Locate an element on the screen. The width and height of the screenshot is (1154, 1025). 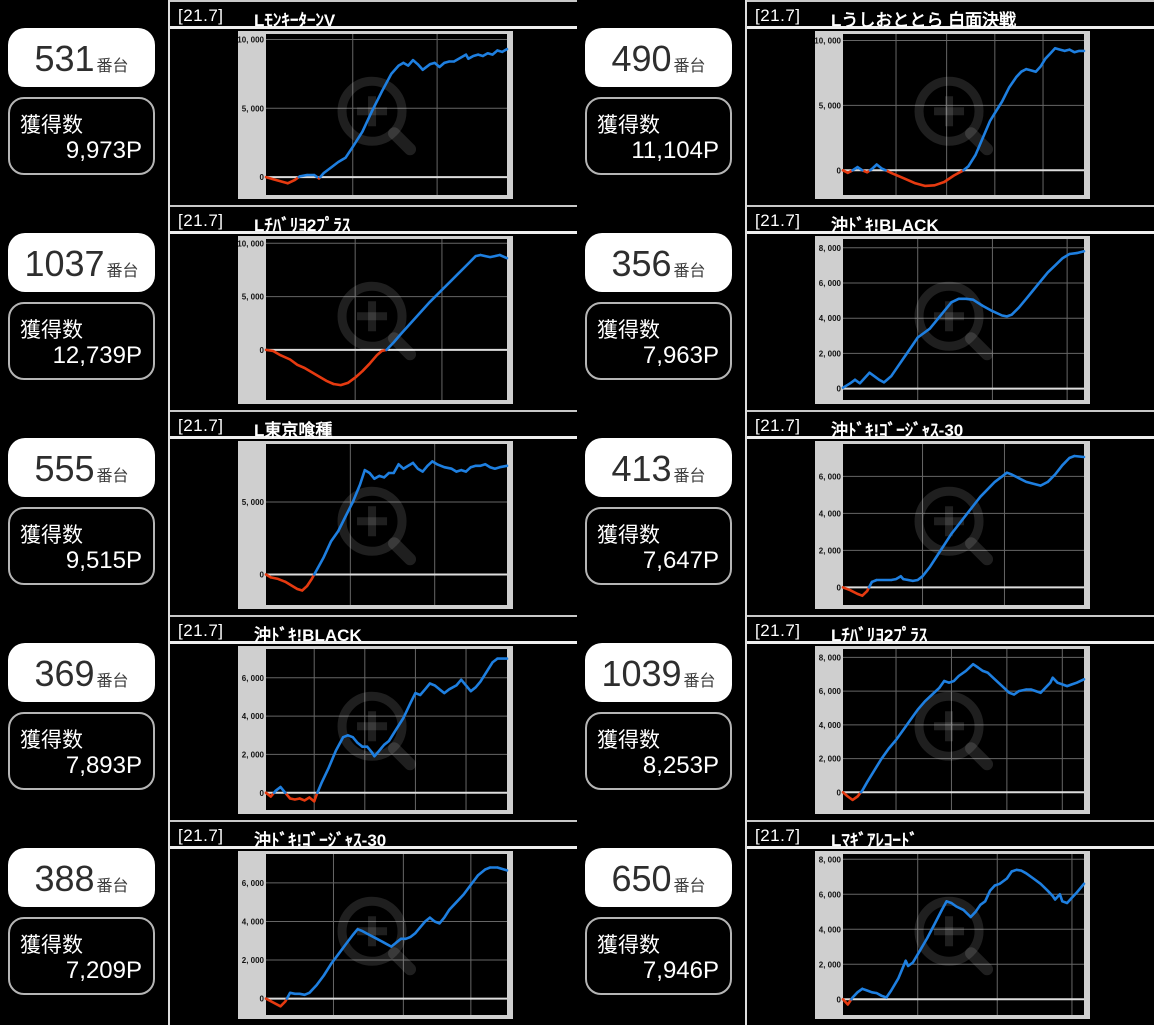
slump-graph: 6, 000 4, 000 2, 000 0 is located at coordinates (952, 524).